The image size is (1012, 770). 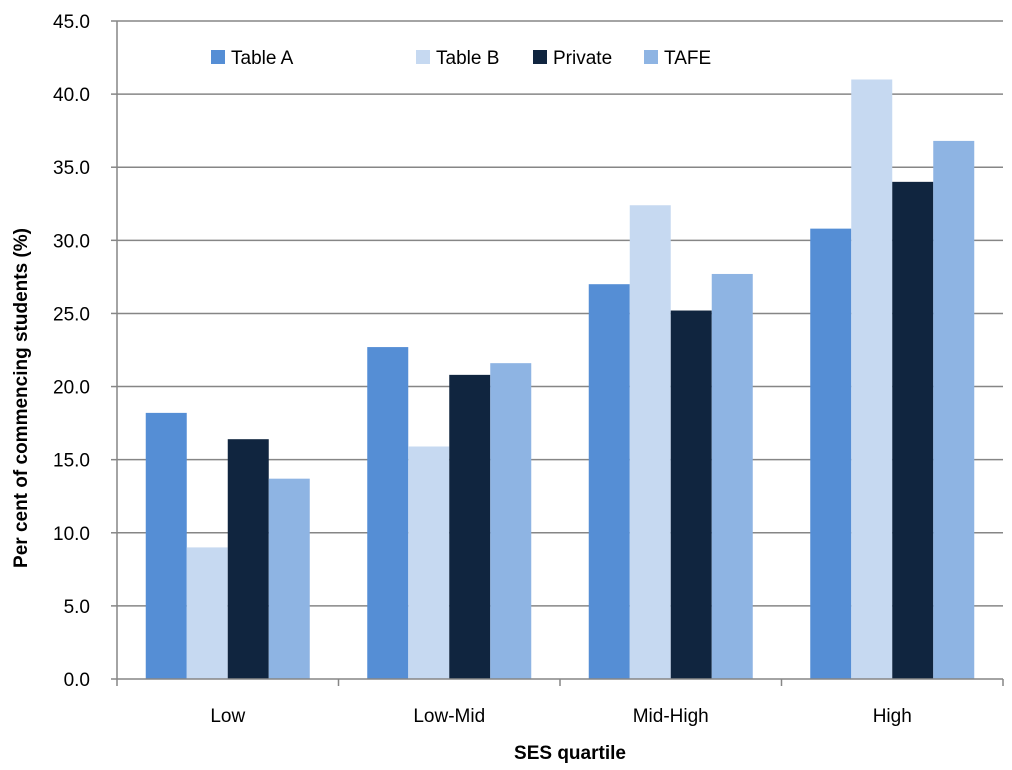 I want to click on y-tick-label: 30.0, so click(x=71, y=241).